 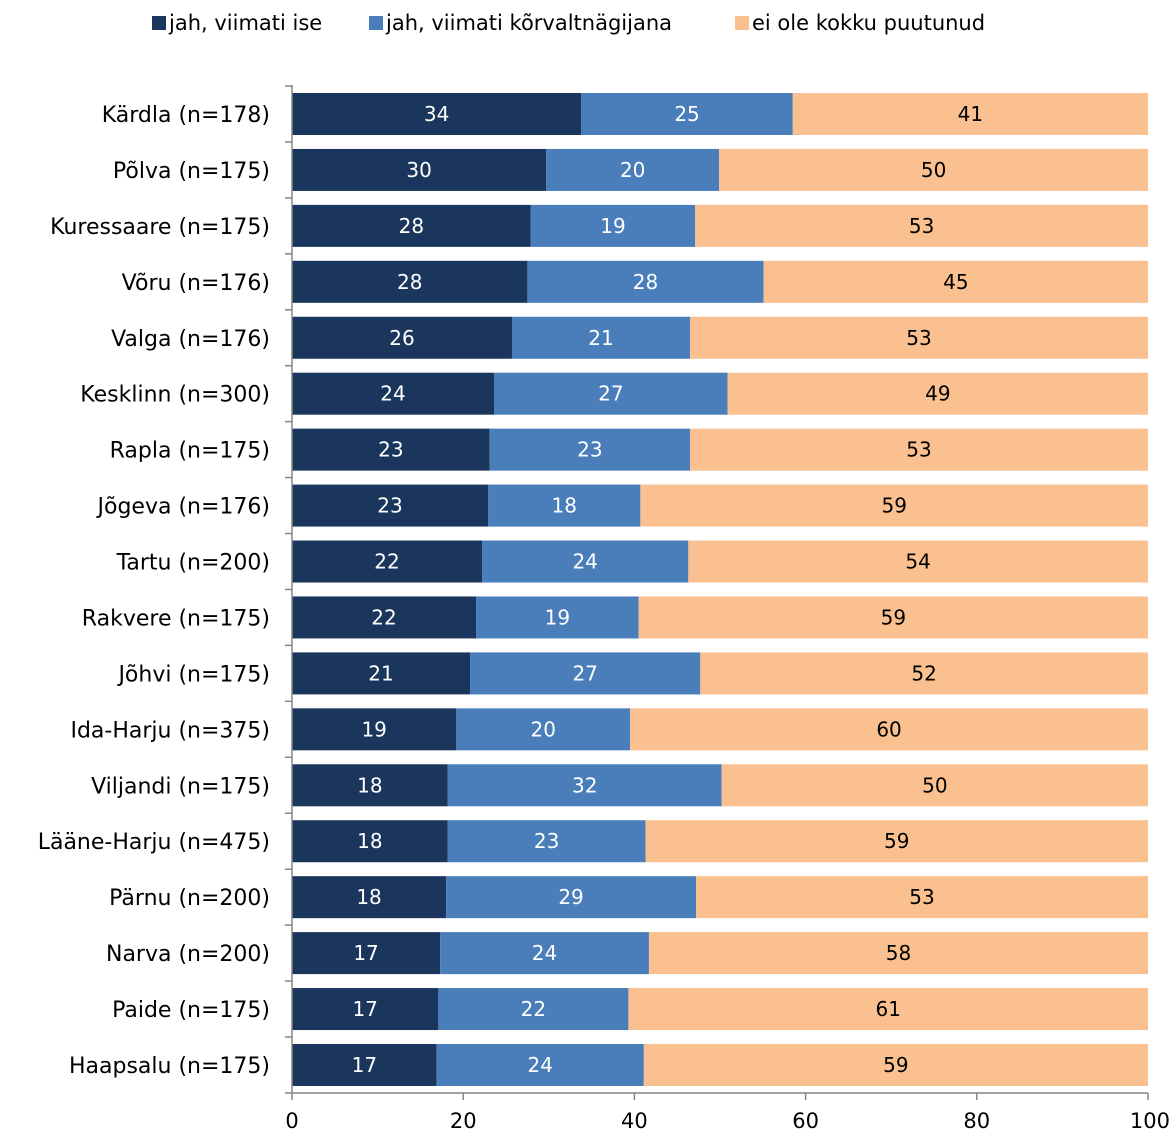 I want to click on category-label: Ida-Harju (n=375), so click(x=170, y=730).